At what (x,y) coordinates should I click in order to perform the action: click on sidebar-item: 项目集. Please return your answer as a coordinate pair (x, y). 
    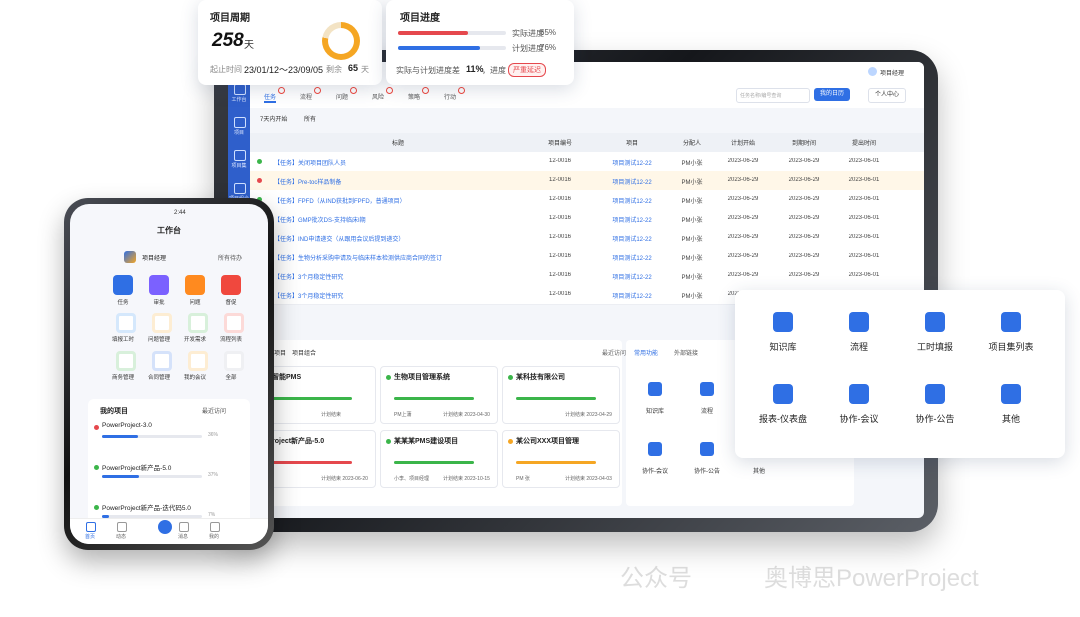
    Looking at the image, I should click on (239, 166).